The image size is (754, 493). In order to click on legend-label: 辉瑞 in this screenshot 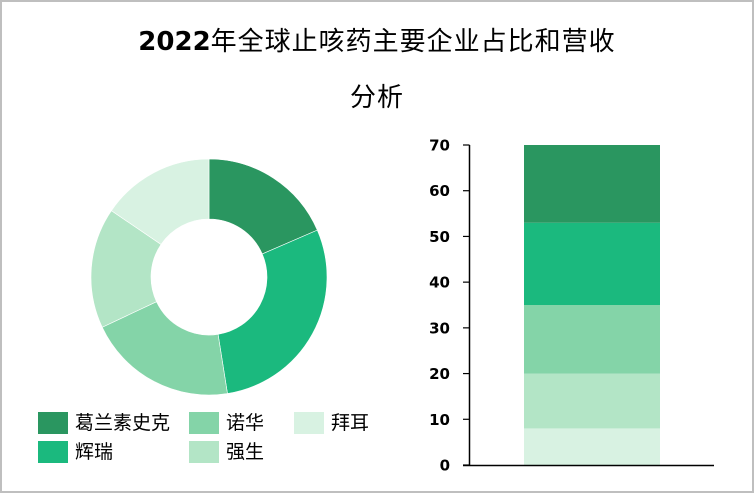, I will do `click(94, 451)`.